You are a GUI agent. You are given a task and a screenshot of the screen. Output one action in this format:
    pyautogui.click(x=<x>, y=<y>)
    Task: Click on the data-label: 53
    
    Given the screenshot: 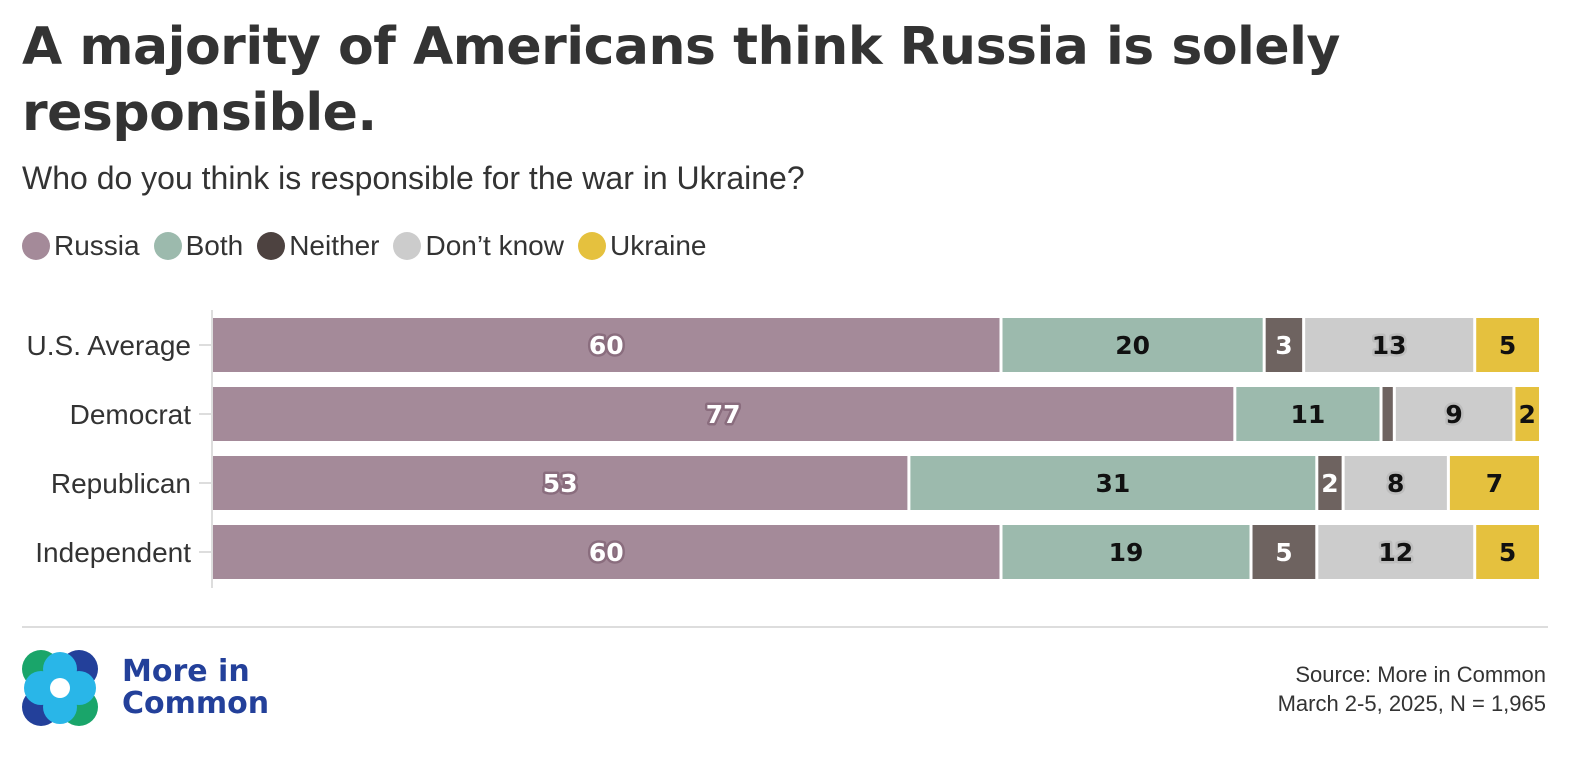 What is the action you would take?
    pyautogui.click(x=560, y=483)
    